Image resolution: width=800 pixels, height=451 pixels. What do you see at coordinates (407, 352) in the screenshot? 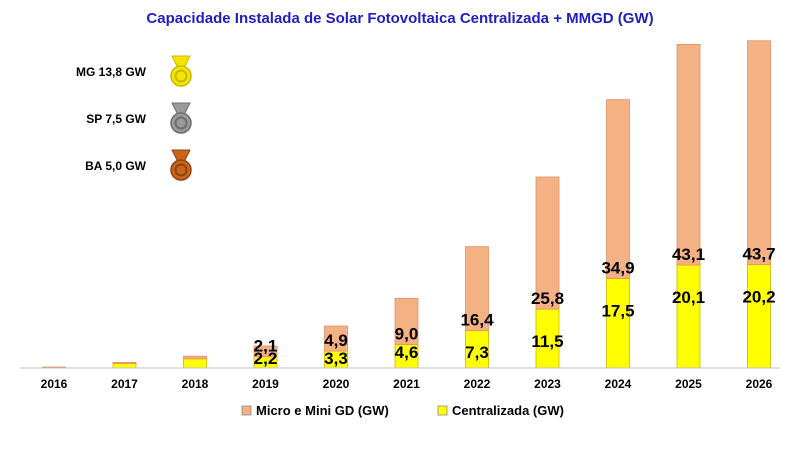
I see `data-label-centralizada-2021: 4,6` at bounding box center [407, 352].